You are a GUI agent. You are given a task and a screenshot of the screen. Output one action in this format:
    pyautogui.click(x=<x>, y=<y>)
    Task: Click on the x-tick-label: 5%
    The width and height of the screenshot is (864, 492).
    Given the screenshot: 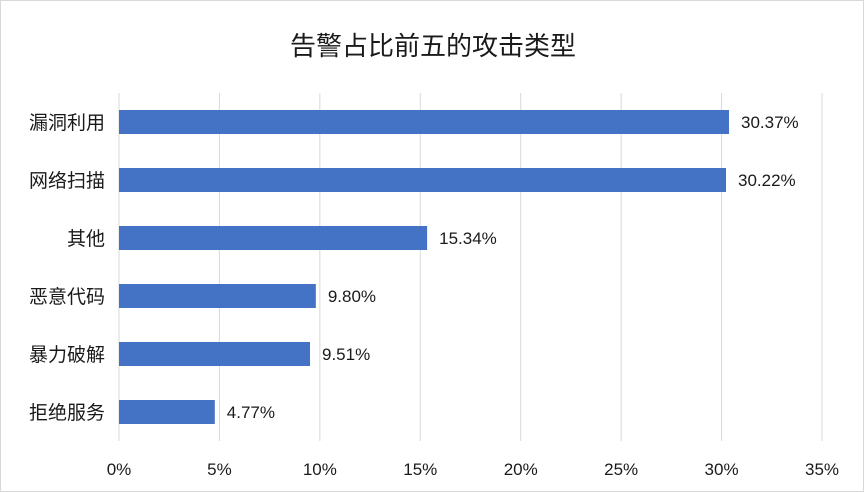 What is the action you would take?
    pyautogui.click(x=219, y=469)
    